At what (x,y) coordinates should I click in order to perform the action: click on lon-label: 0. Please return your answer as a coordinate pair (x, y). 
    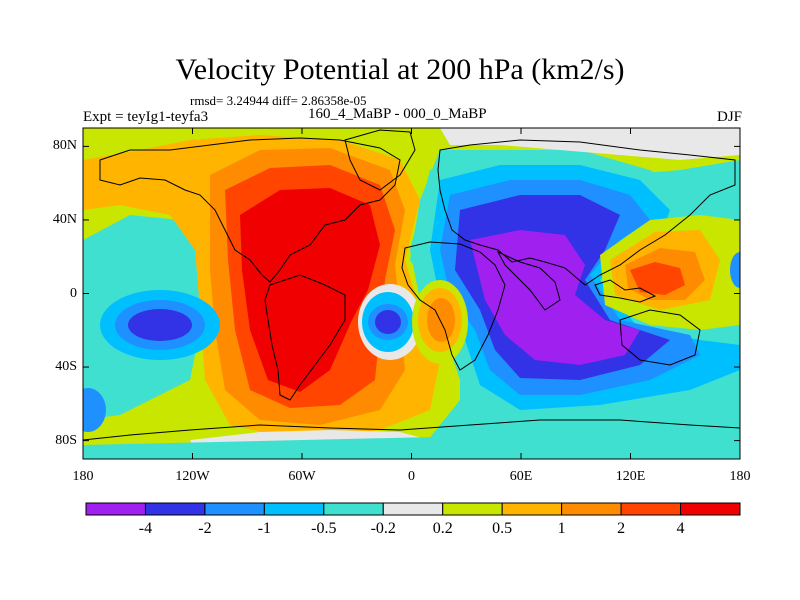
    Looking at the image, I should click on (411, 476).